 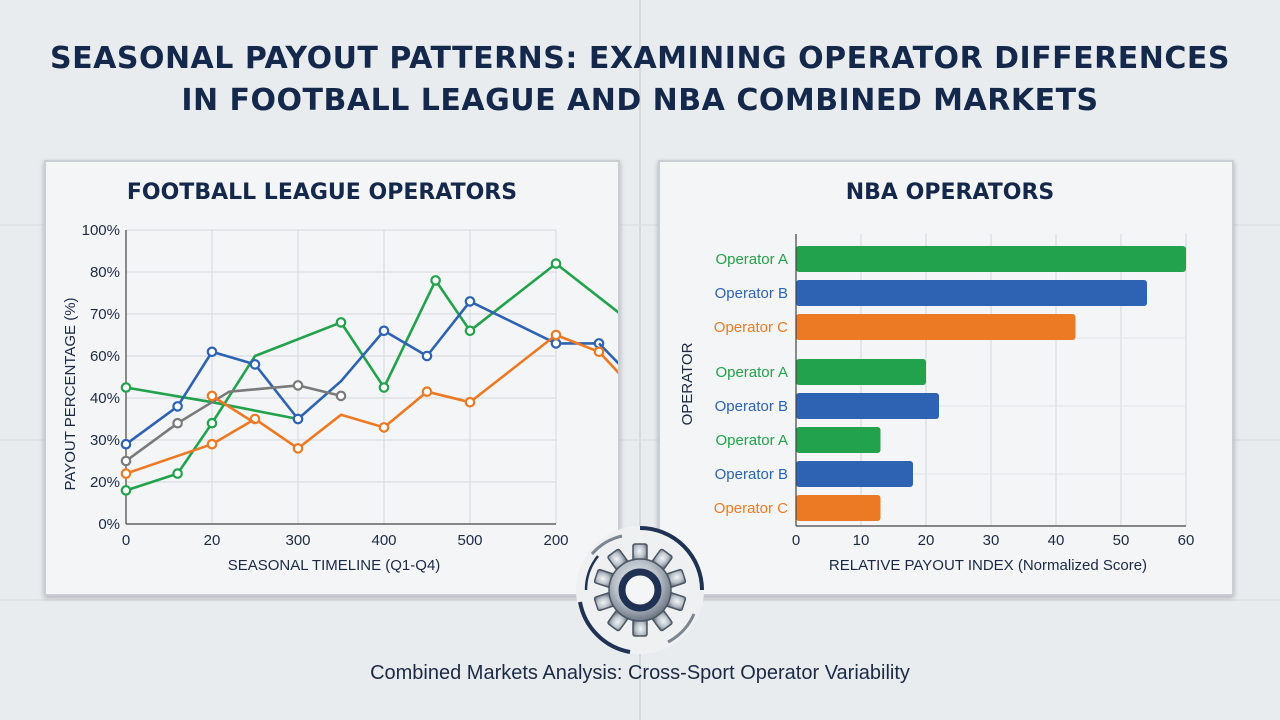 What do you see at coordinates (109, 524) in the screenshot?
I see `line-y-tick-label: 0%` at bounding box center [109, 524].